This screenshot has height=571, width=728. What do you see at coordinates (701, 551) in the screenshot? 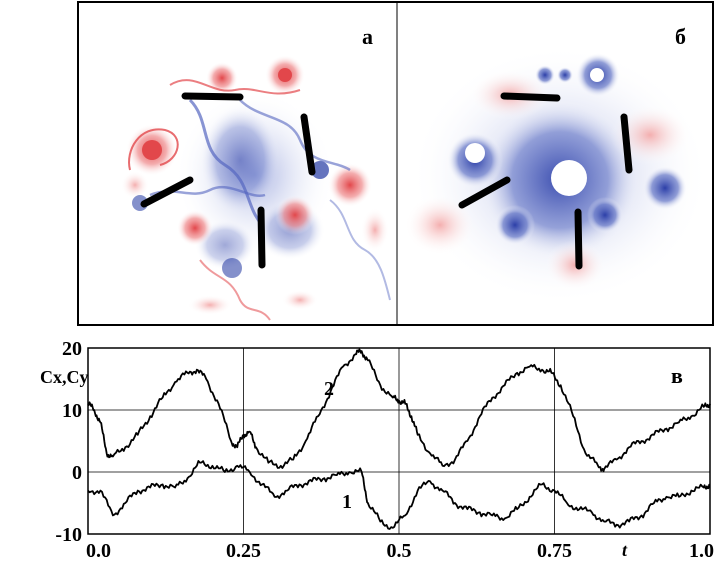
I see `x-tick-label: 1.0` at bounding box center [701, 551].